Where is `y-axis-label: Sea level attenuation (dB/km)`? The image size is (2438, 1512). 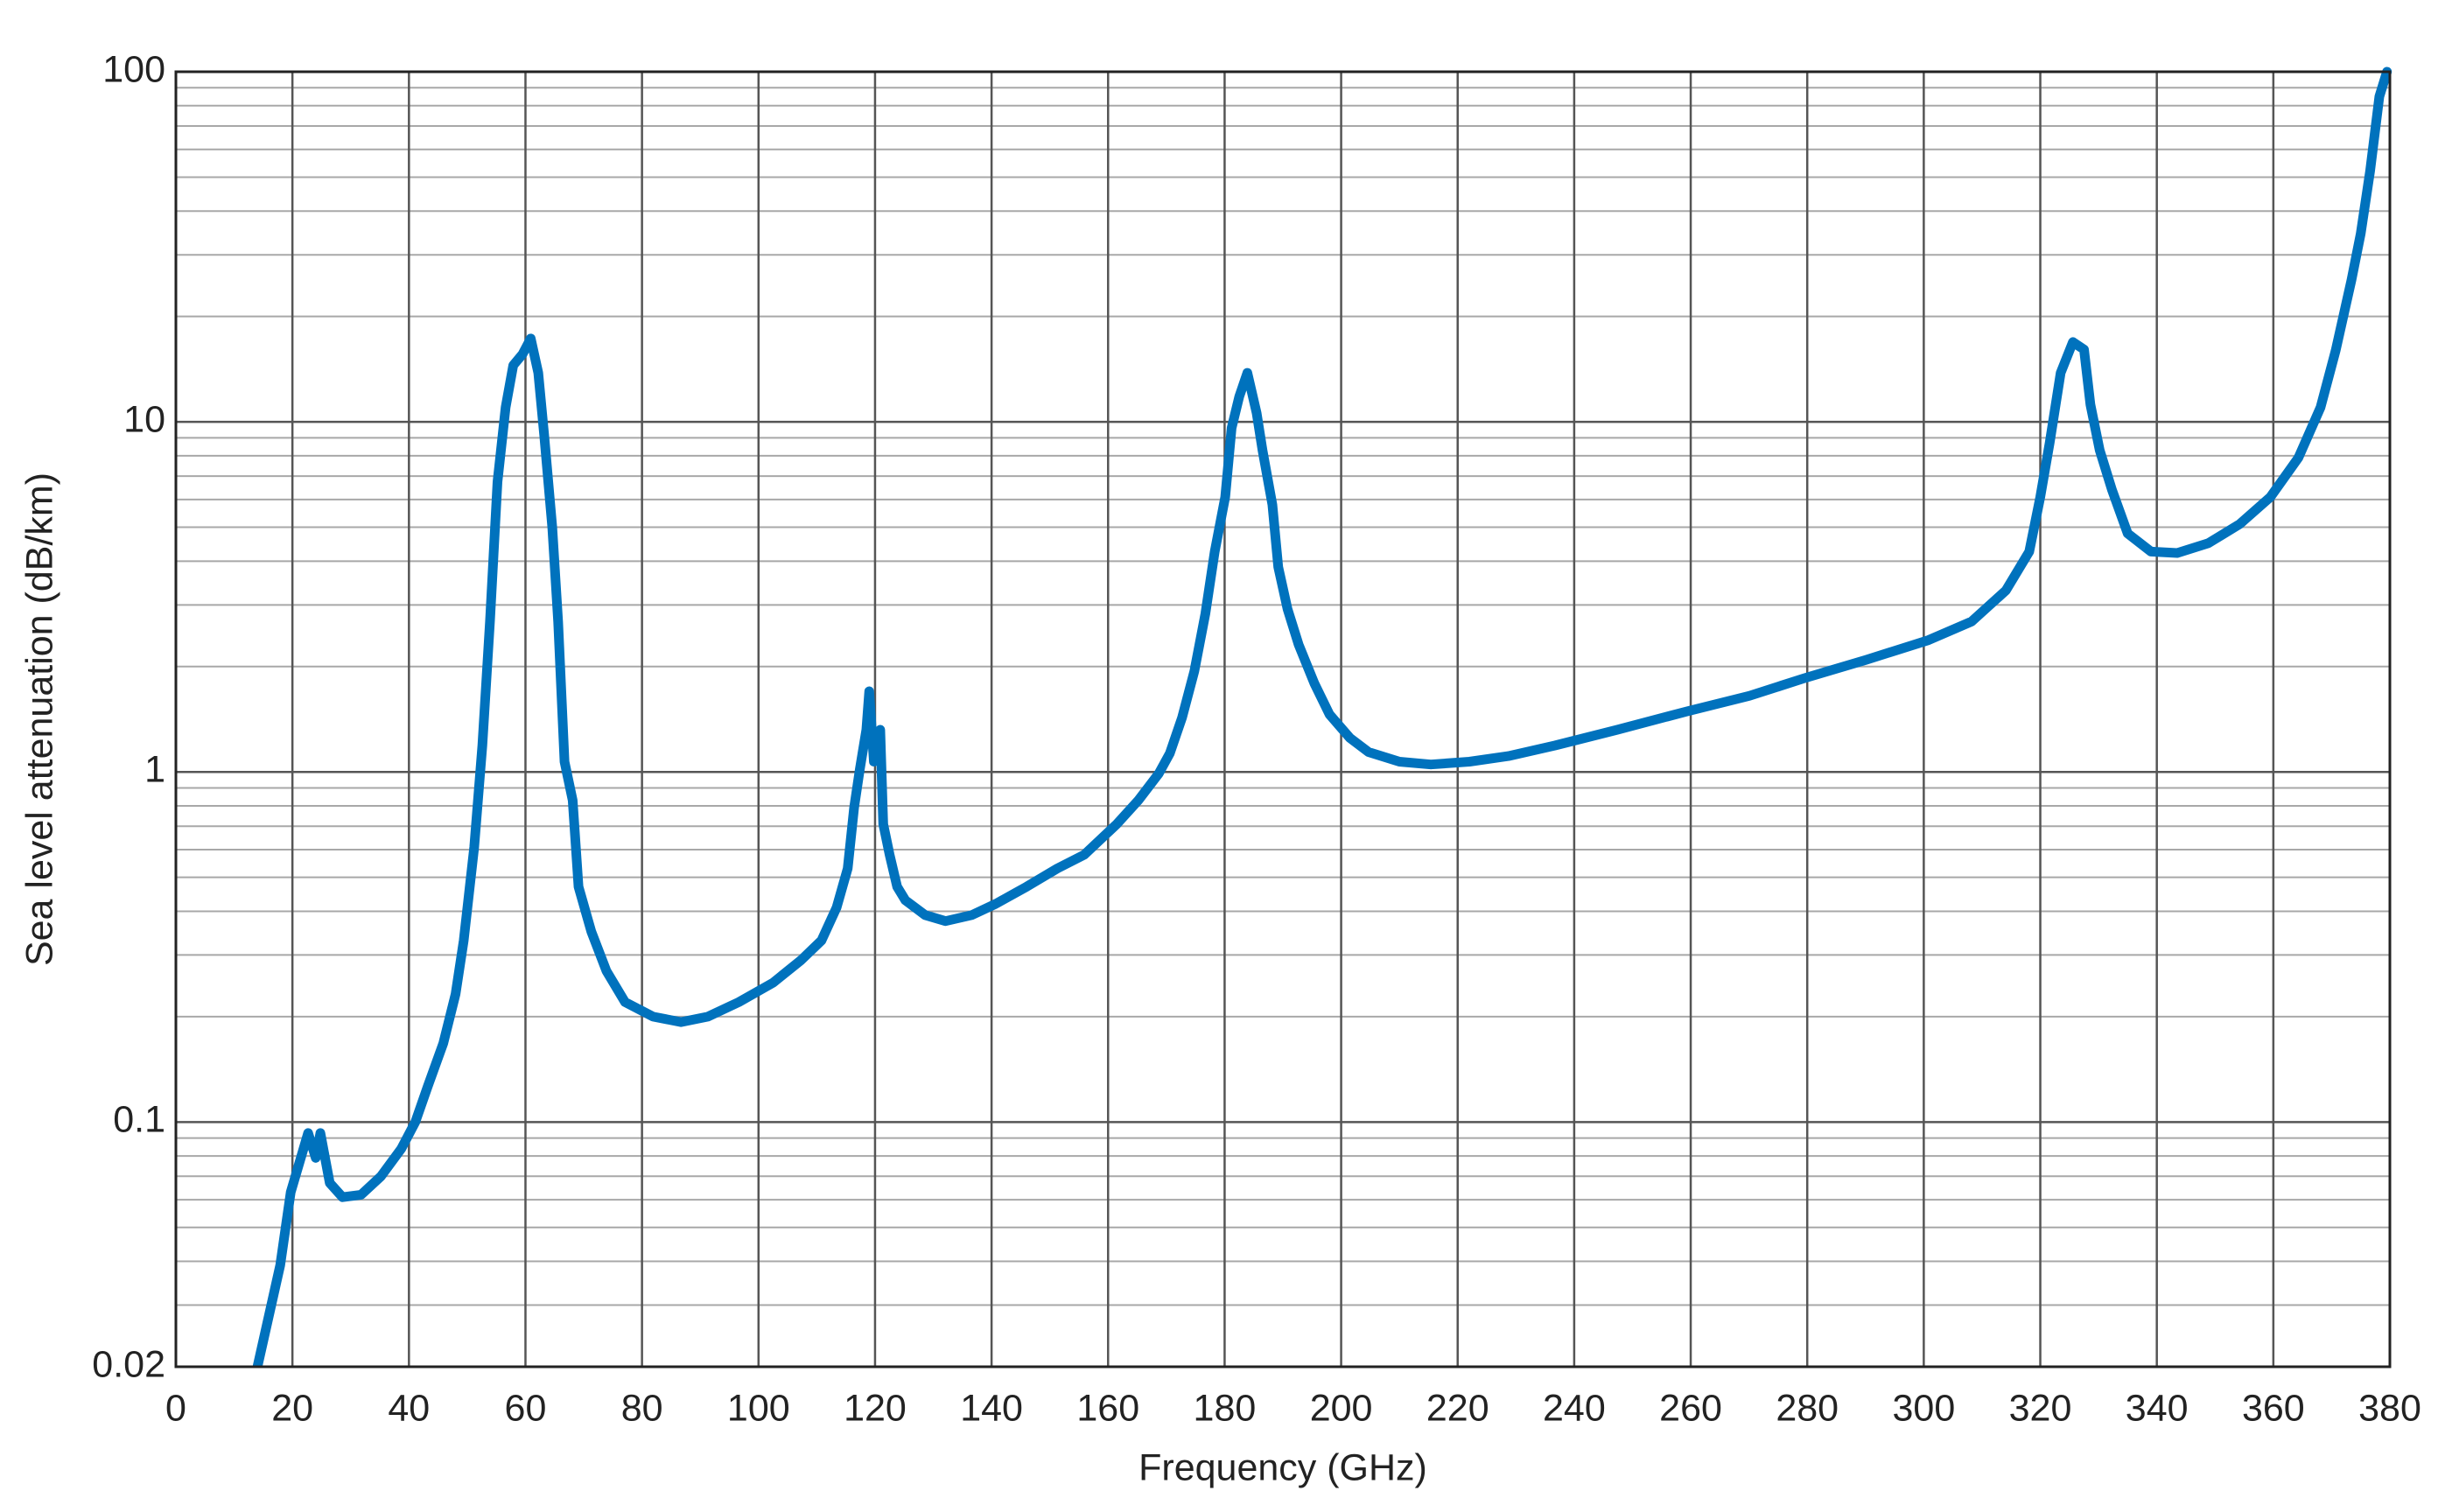
y-axis-label: Sea level attenuation (dB/km) is located at coordinates (39, 719).